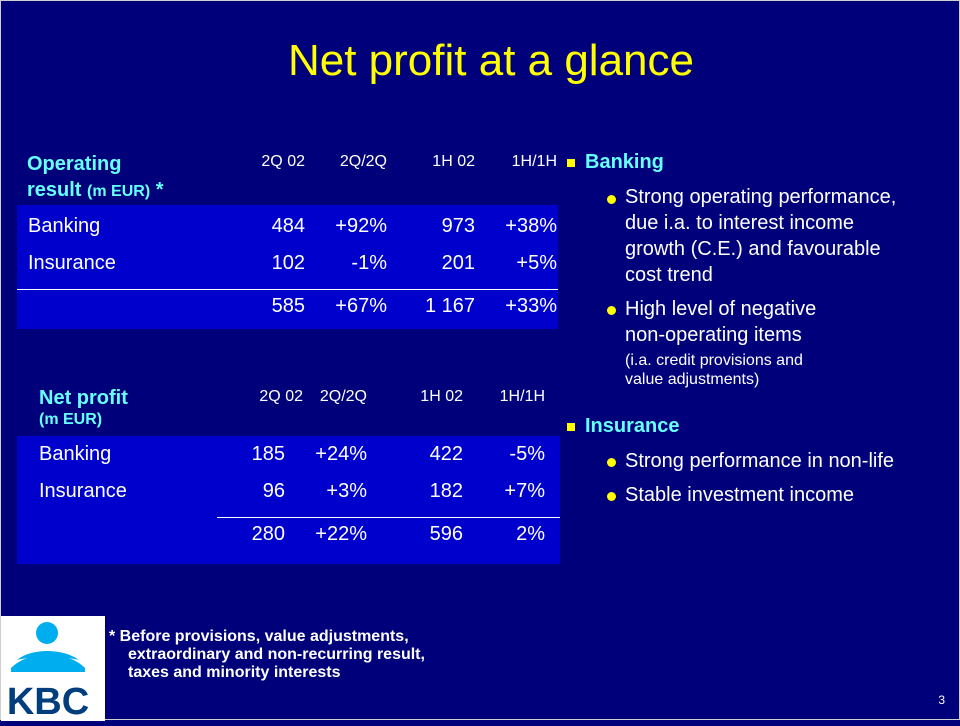 The image size is (960, 726). What do you see at coordinates (941, 700) in the screenshot?
I see `page-number: 3` at bounding box center [941, 700].